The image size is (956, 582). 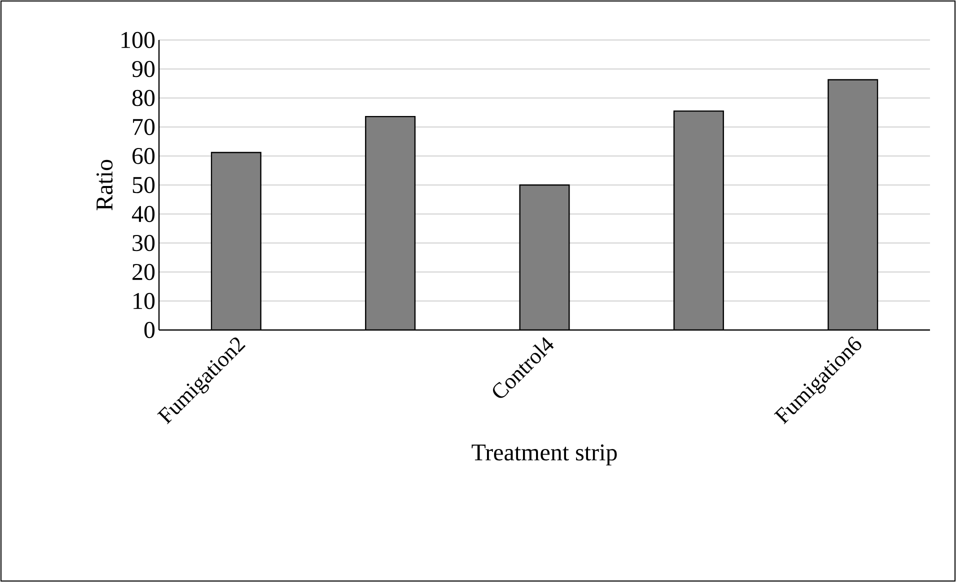 I want to click on y-tick-label: 50, so click(x=143, y=185).